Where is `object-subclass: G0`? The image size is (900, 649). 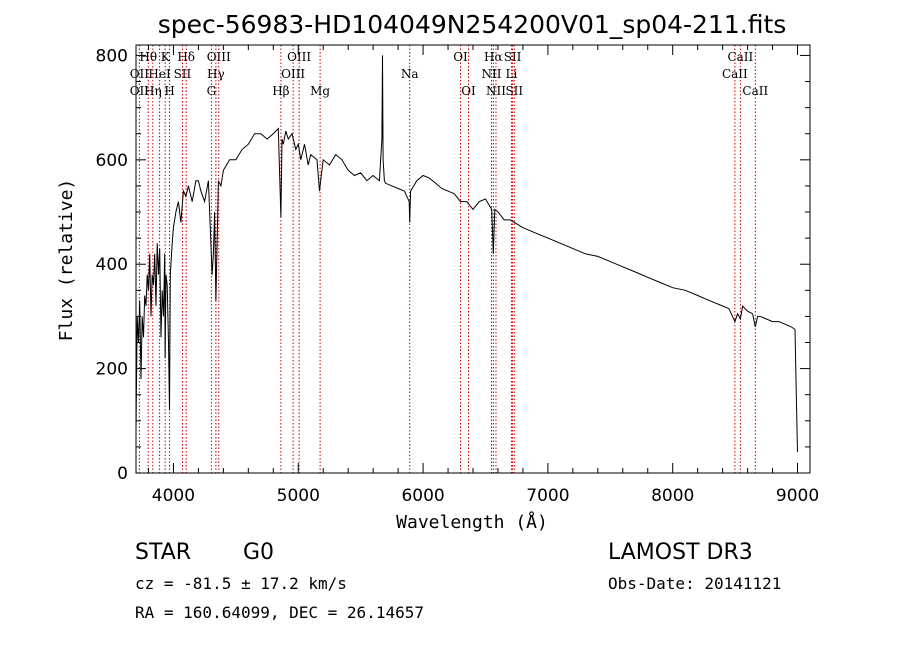 object-subclass: G0 is located at coordinates (259, 552).